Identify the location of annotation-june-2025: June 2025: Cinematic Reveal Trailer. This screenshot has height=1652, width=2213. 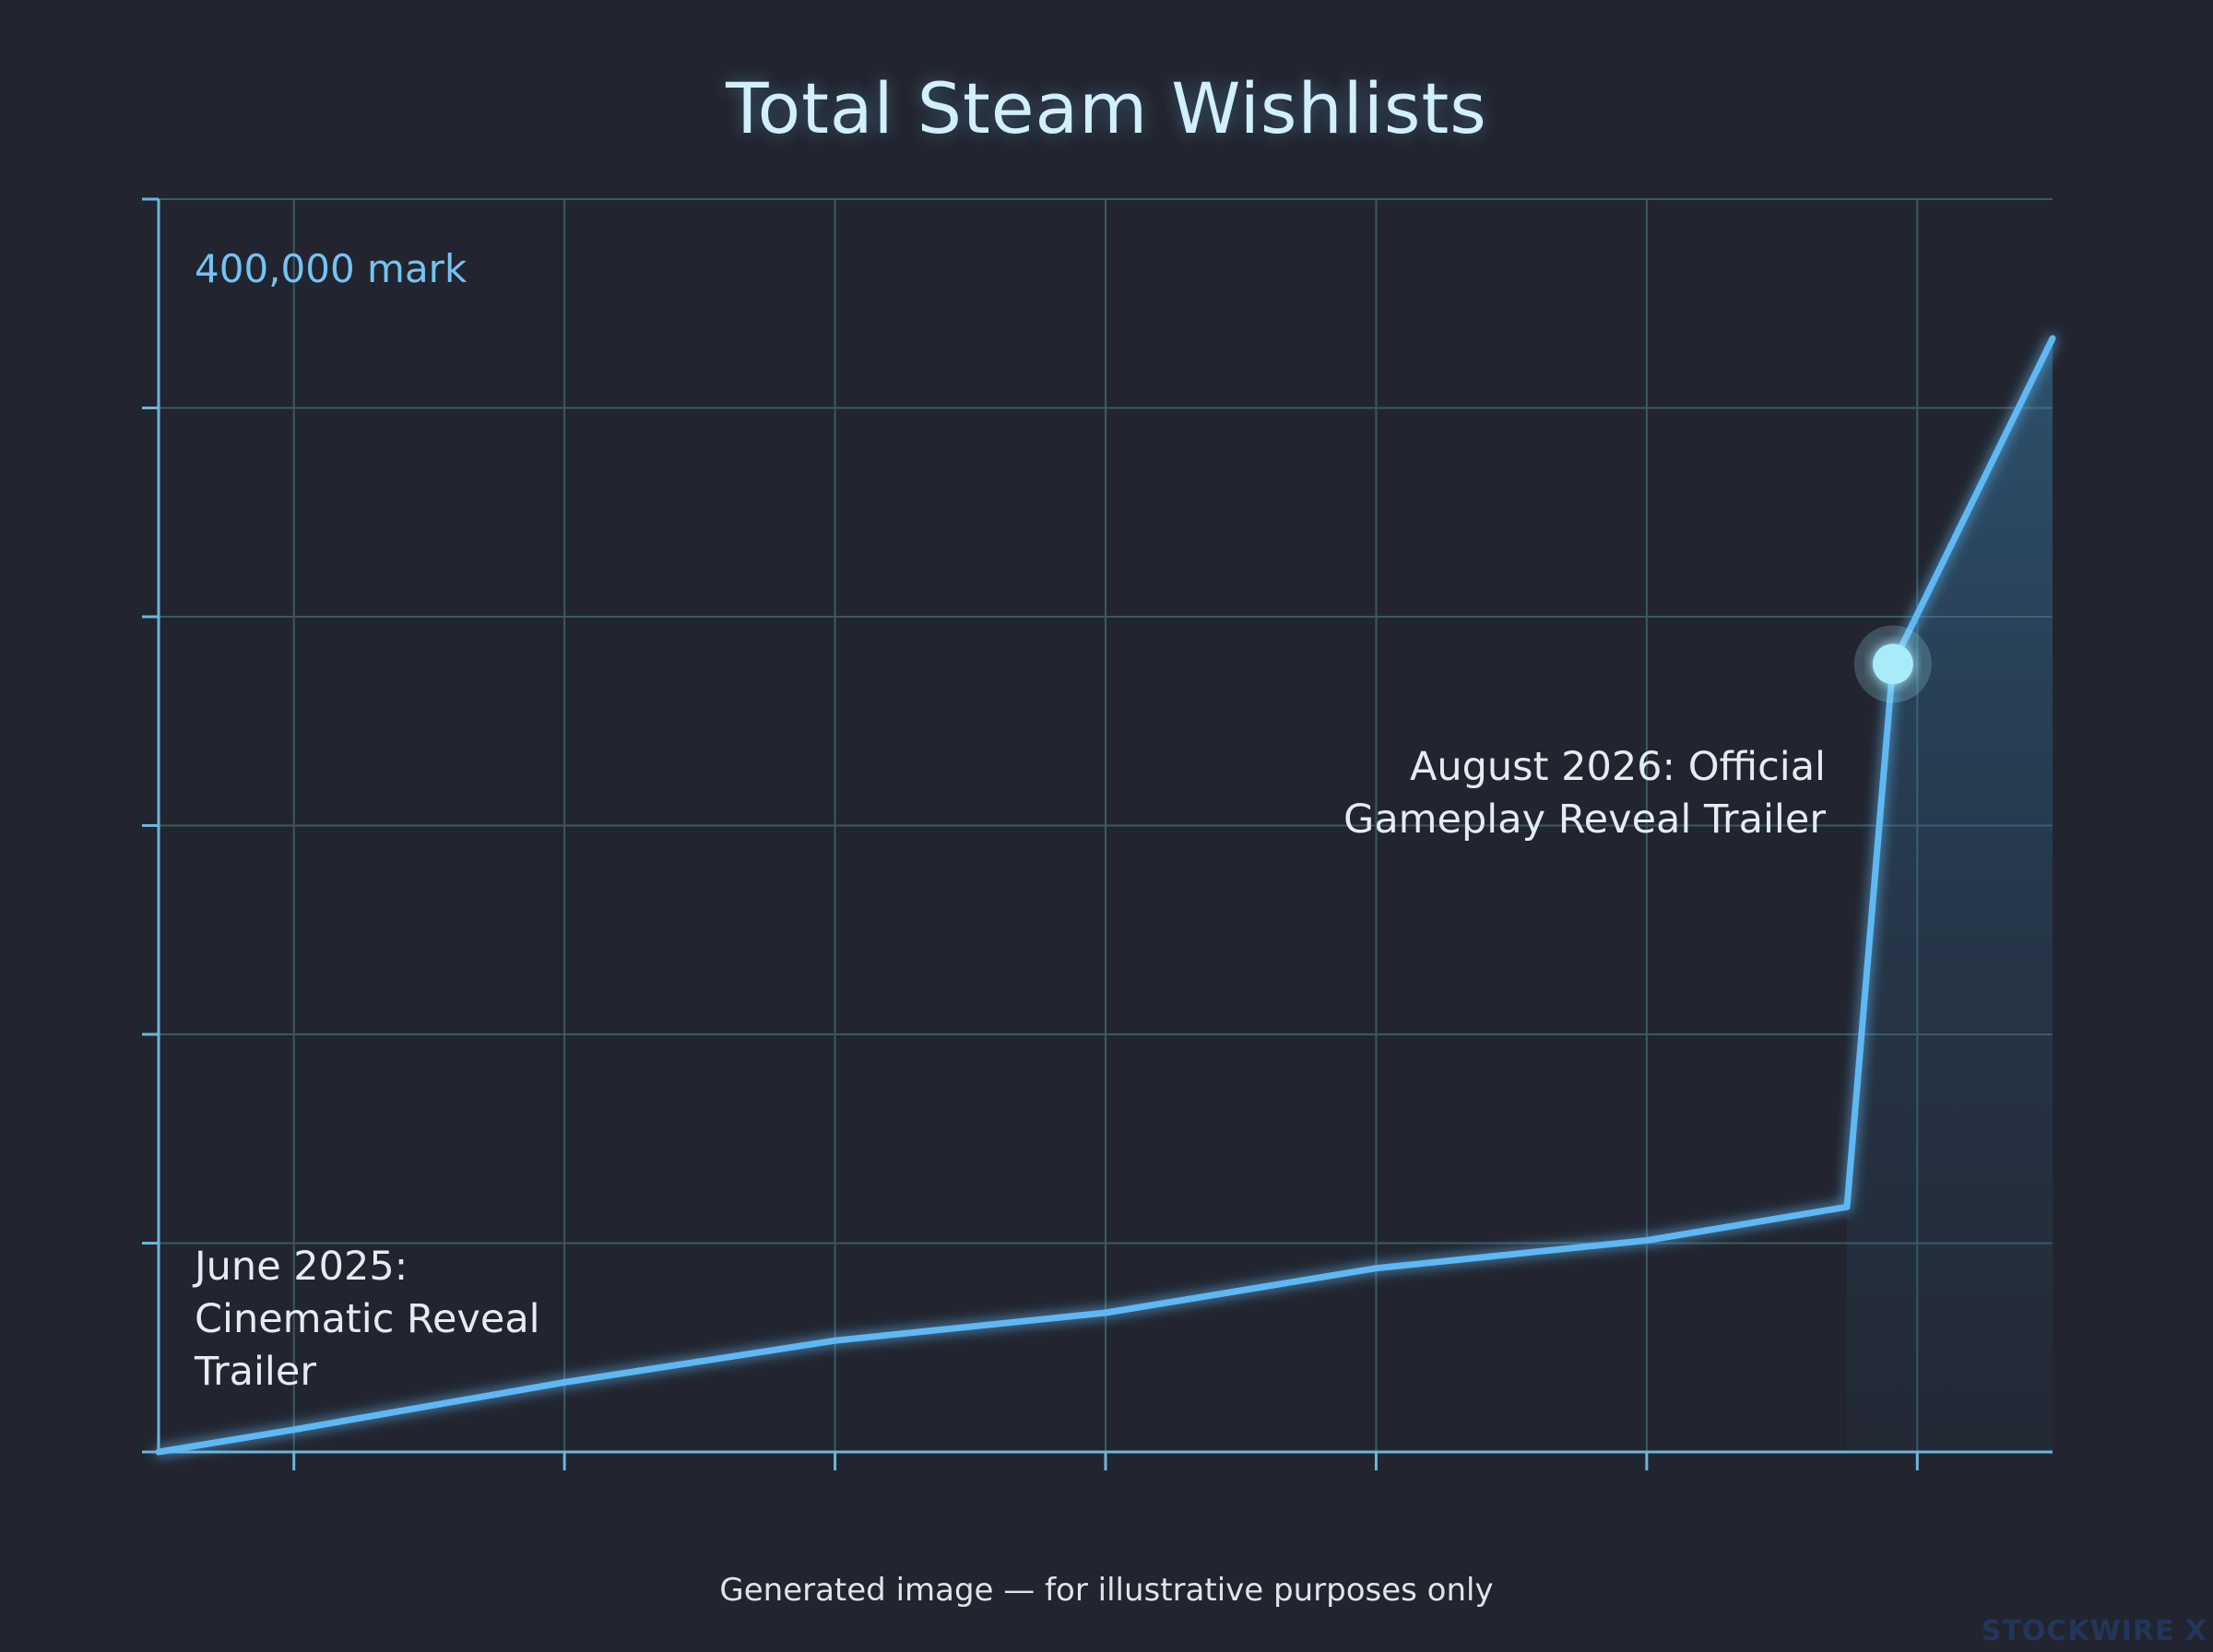
(388, 1319).